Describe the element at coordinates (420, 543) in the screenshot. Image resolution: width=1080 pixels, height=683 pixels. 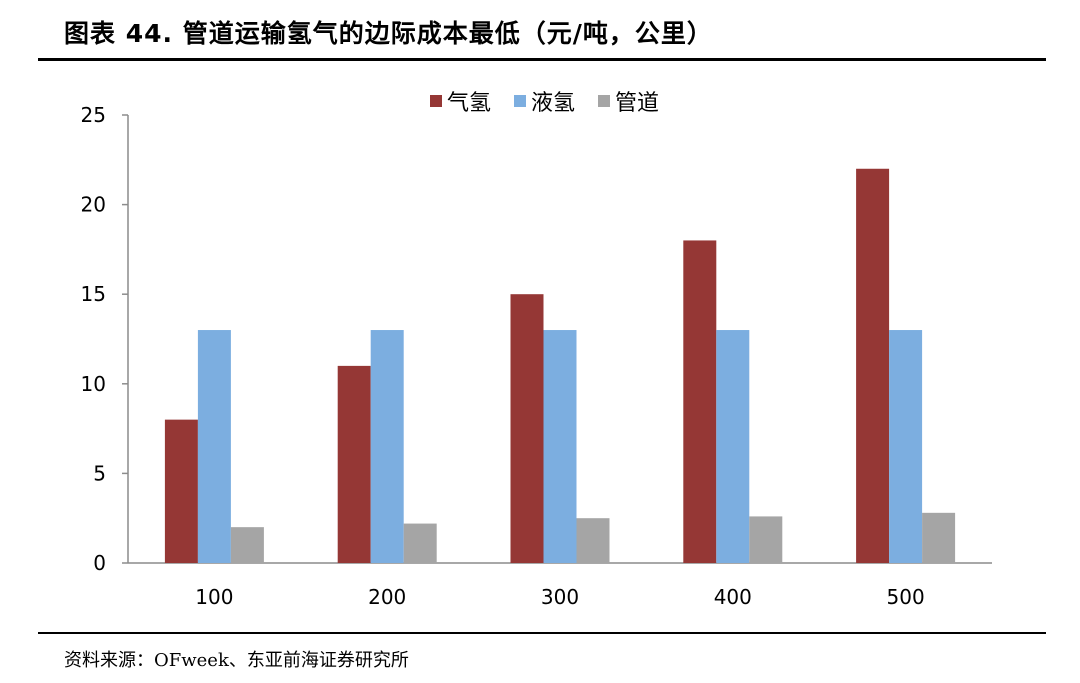
I see `bar-管道-200` at that location.